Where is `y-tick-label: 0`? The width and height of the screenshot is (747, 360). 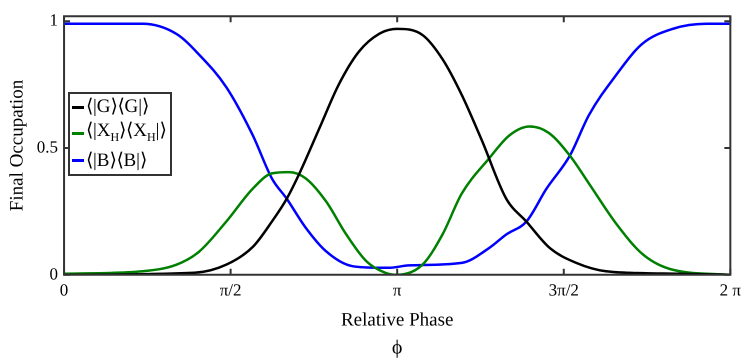 y-tick-label: 0 is located at coordinates (54, 274).